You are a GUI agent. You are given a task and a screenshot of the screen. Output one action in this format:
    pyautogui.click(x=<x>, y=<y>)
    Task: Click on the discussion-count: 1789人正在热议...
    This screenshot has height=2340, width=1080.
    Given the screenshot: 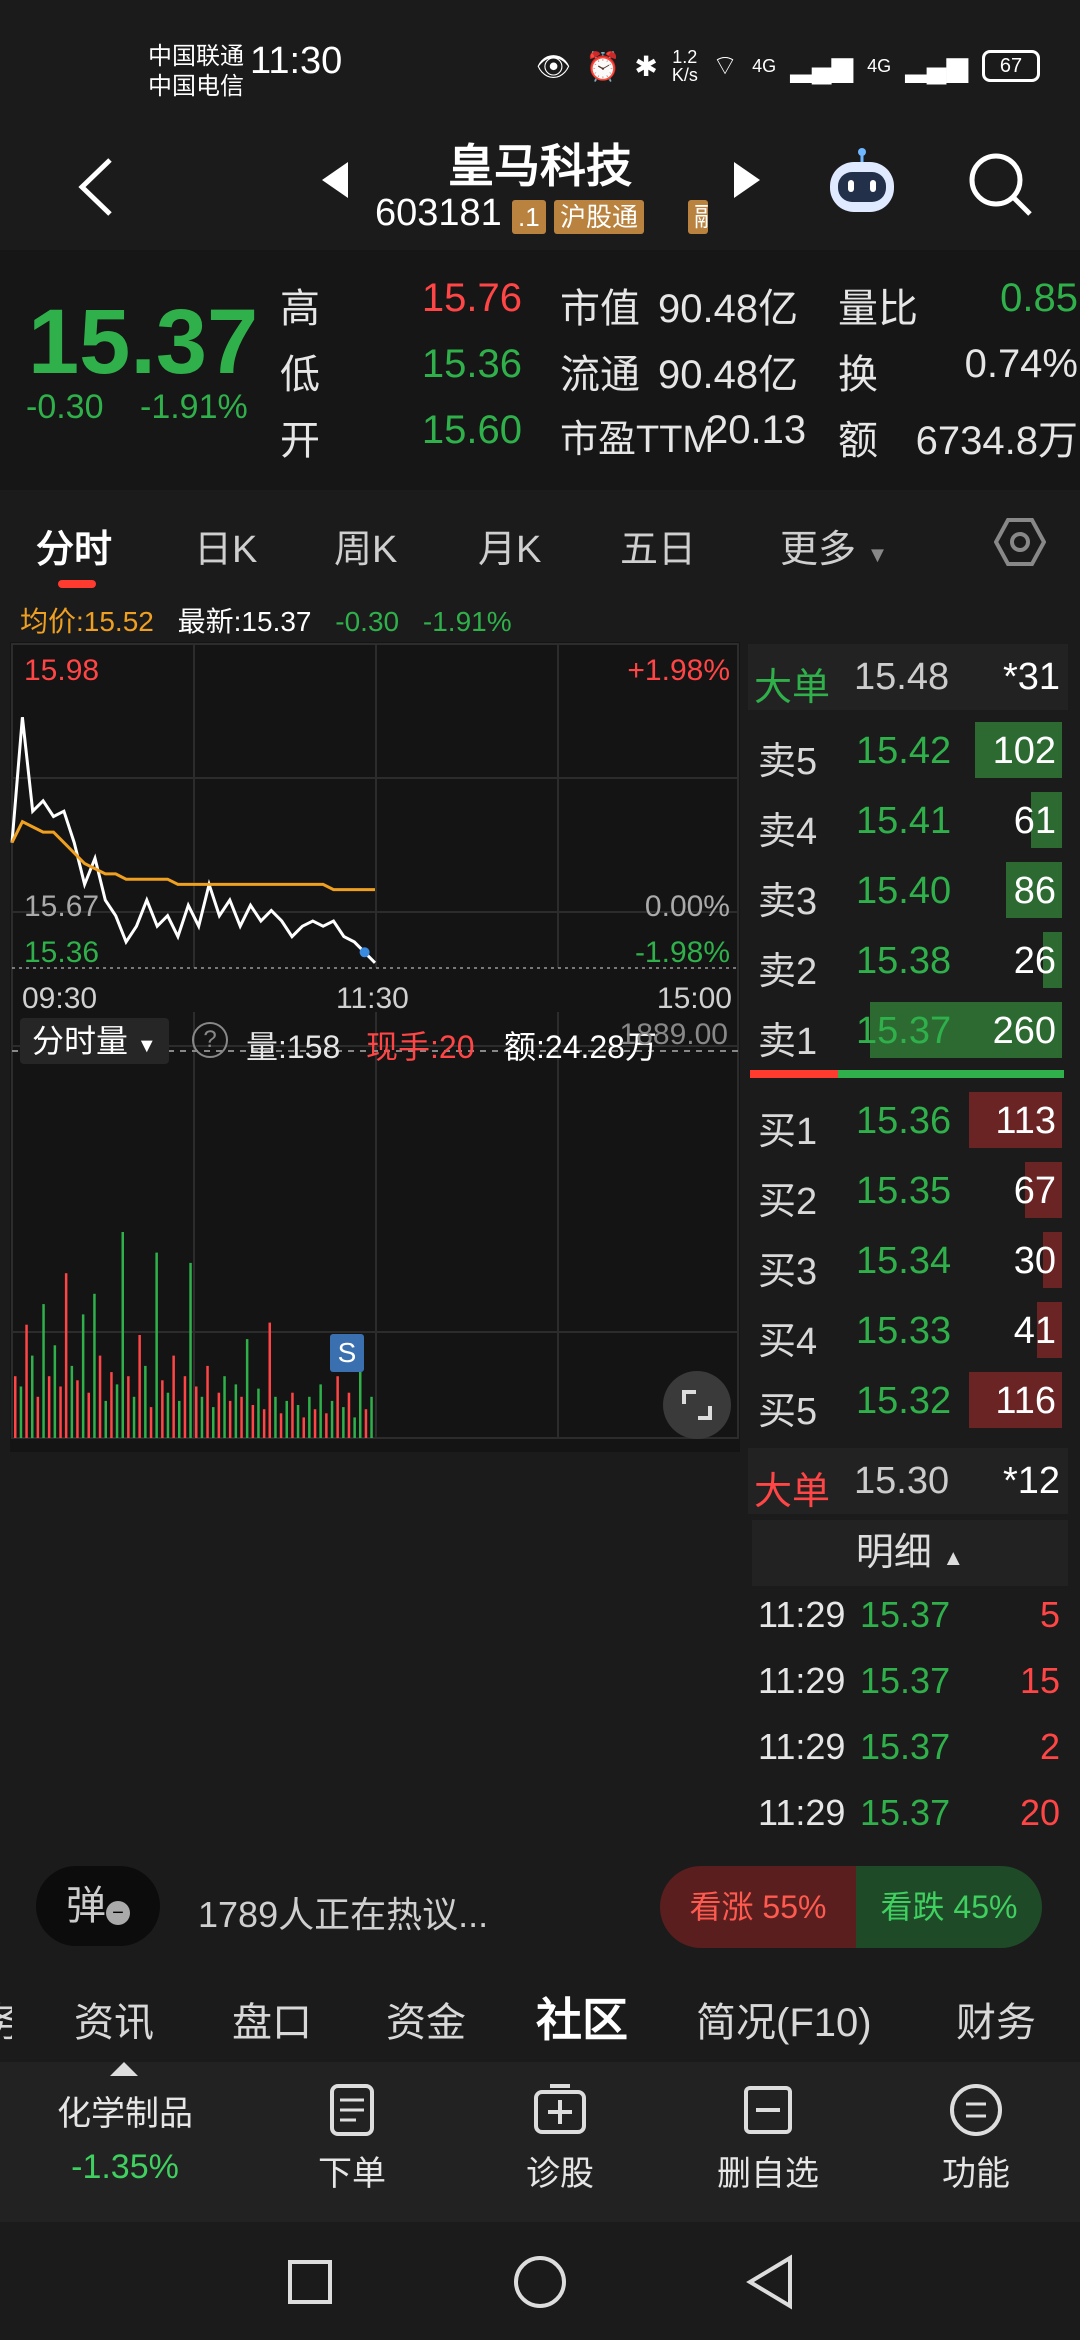 What is the action you would take?
    pyautogui.click(x=343, y=1914)
    